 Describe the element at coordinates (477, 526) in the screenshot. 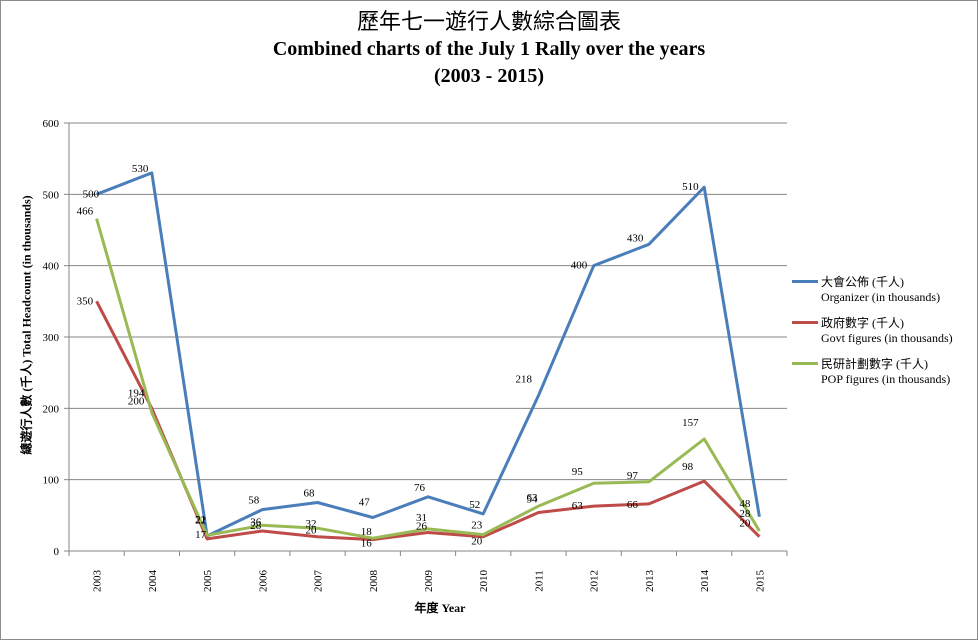

I see `data-label-pop: 23` at that location.